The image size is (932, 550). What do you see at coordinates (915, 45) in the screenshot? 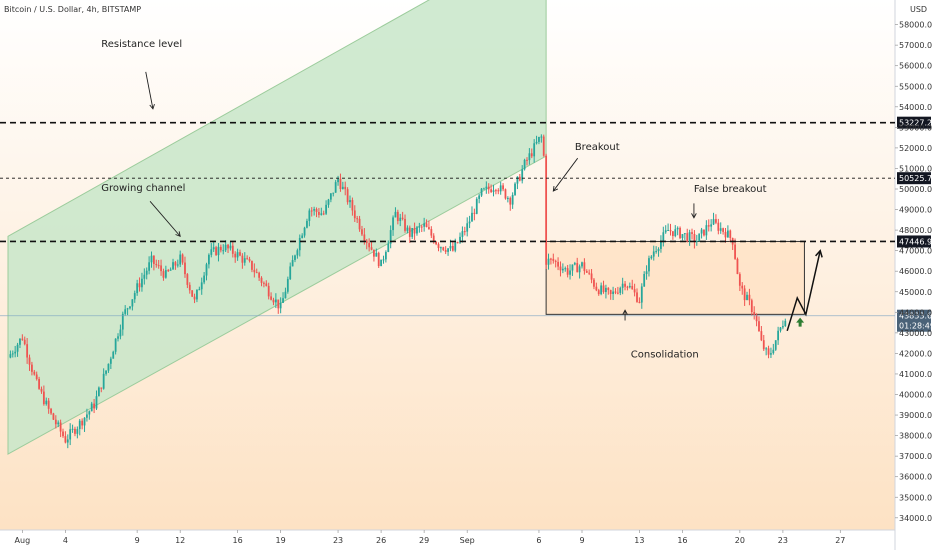
I see `y-tick-label: 57000.00` at bounding box center [915, 45].